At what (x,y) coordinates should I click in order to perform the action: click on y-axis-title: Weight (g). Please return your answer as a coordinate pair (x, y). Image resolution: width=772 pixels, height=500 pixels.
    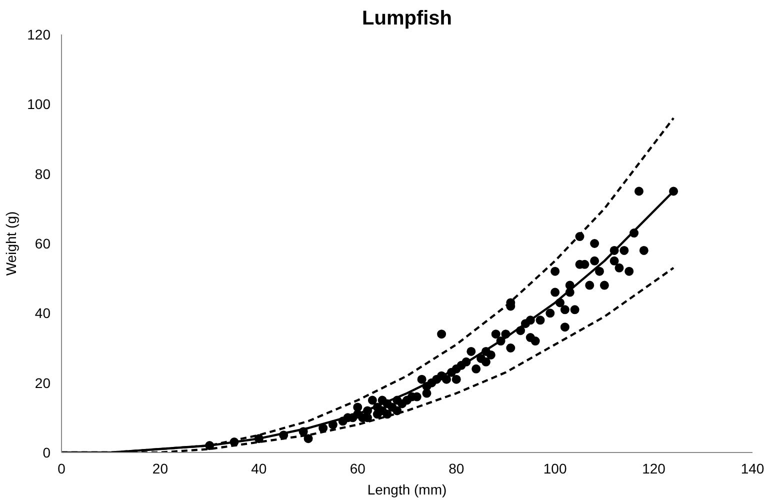
    Looking at the image, I should click on (11, 243).